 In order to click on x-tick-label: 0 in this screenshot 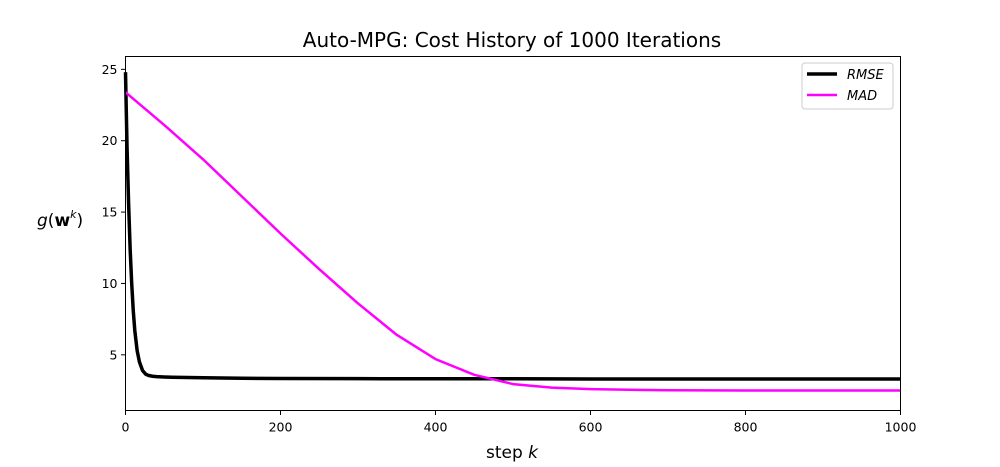, I will do `click(126, 427)`.